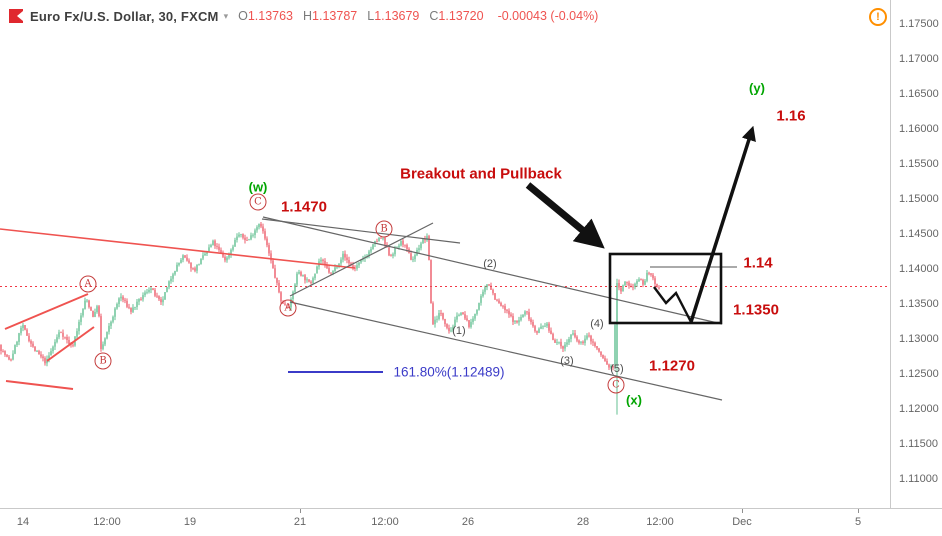 The width and height of the screenshot is (942, 536). What do you see at coordinates (919, 59) in the screenshot?
I see `price-axis-label: 1.17000` at bounding box center [919, 59].